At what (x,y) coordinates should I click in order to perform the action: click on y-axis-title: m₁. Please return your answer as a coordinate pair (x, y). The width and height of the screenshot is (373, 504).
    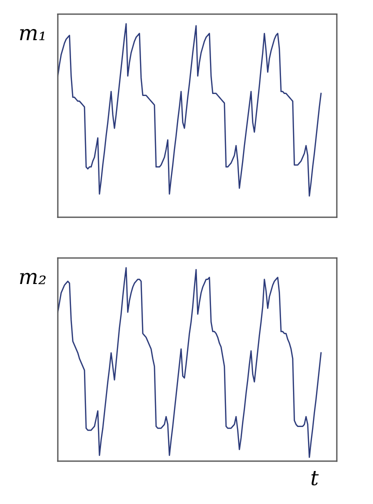
    Looking at the image, I should click on (32, 34).